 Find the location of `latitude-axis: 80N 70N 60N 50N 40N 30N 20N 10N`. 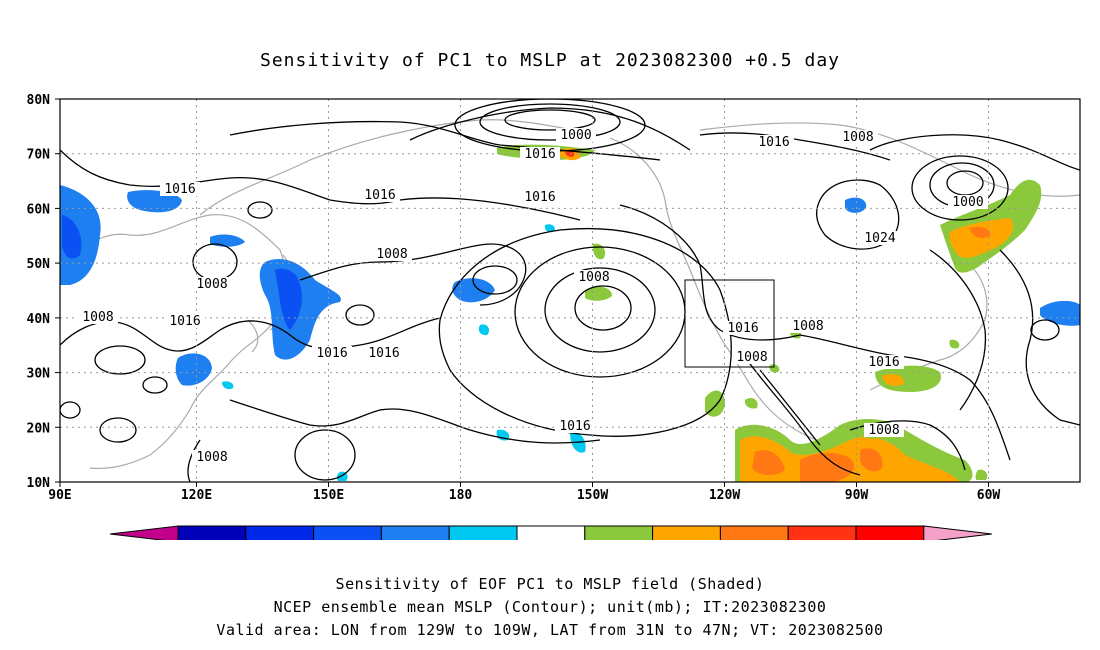

latitude-axis: 80N 70N 60N 50N 40N 30N 20N 10N is located at coordinates (43, 292).